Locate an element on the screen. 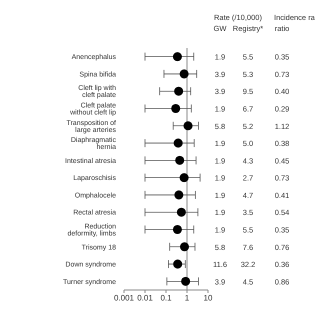 This screenshot has height=320, width=320. x-tick-label: 0.001 is located at coordinates (124, 298).